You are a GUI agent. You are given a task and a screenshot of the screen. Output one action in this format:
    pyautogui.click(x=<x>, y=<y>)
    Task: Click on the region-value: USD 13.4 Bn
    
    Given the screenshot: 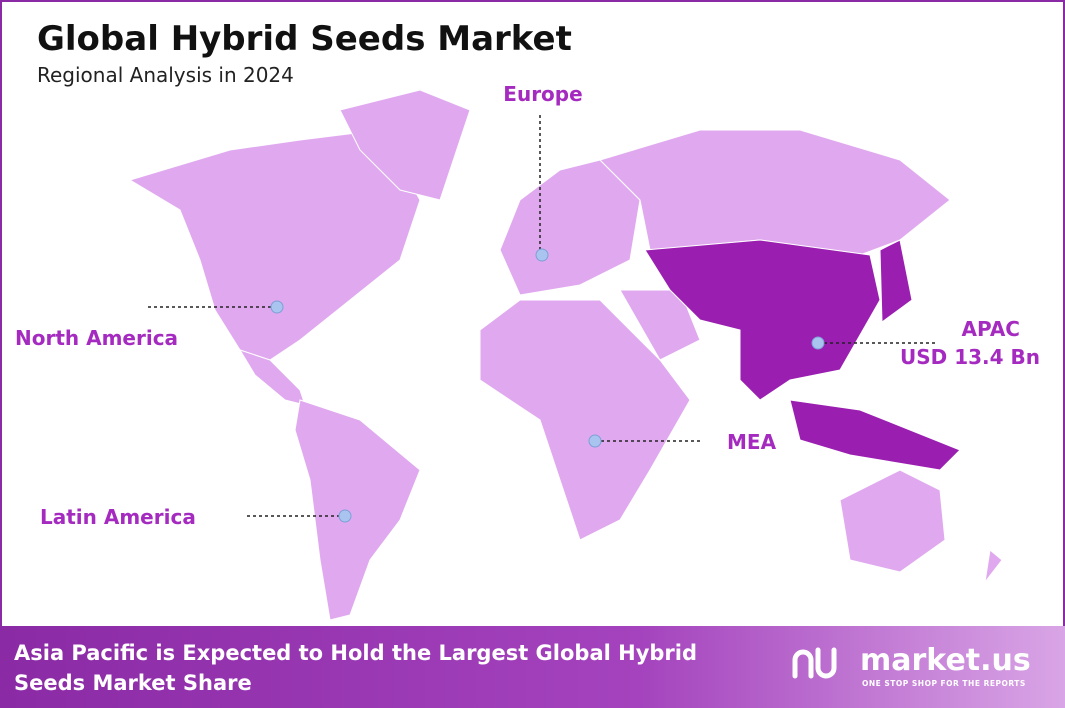 What is the action you would take?
    pyautogui.click(x=970, y=357)
    